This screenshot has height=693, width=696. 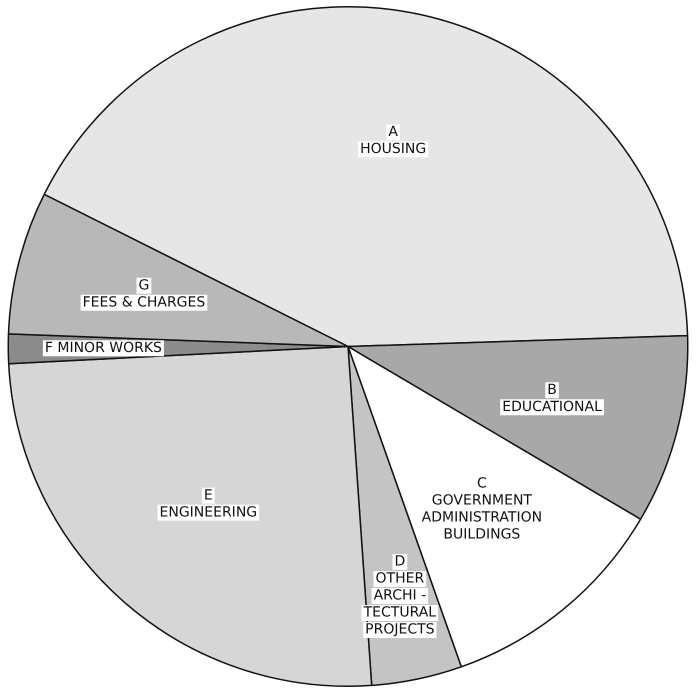 I want to click on slice-label: B EDUCATIONAL, so click(x=552, y=398).